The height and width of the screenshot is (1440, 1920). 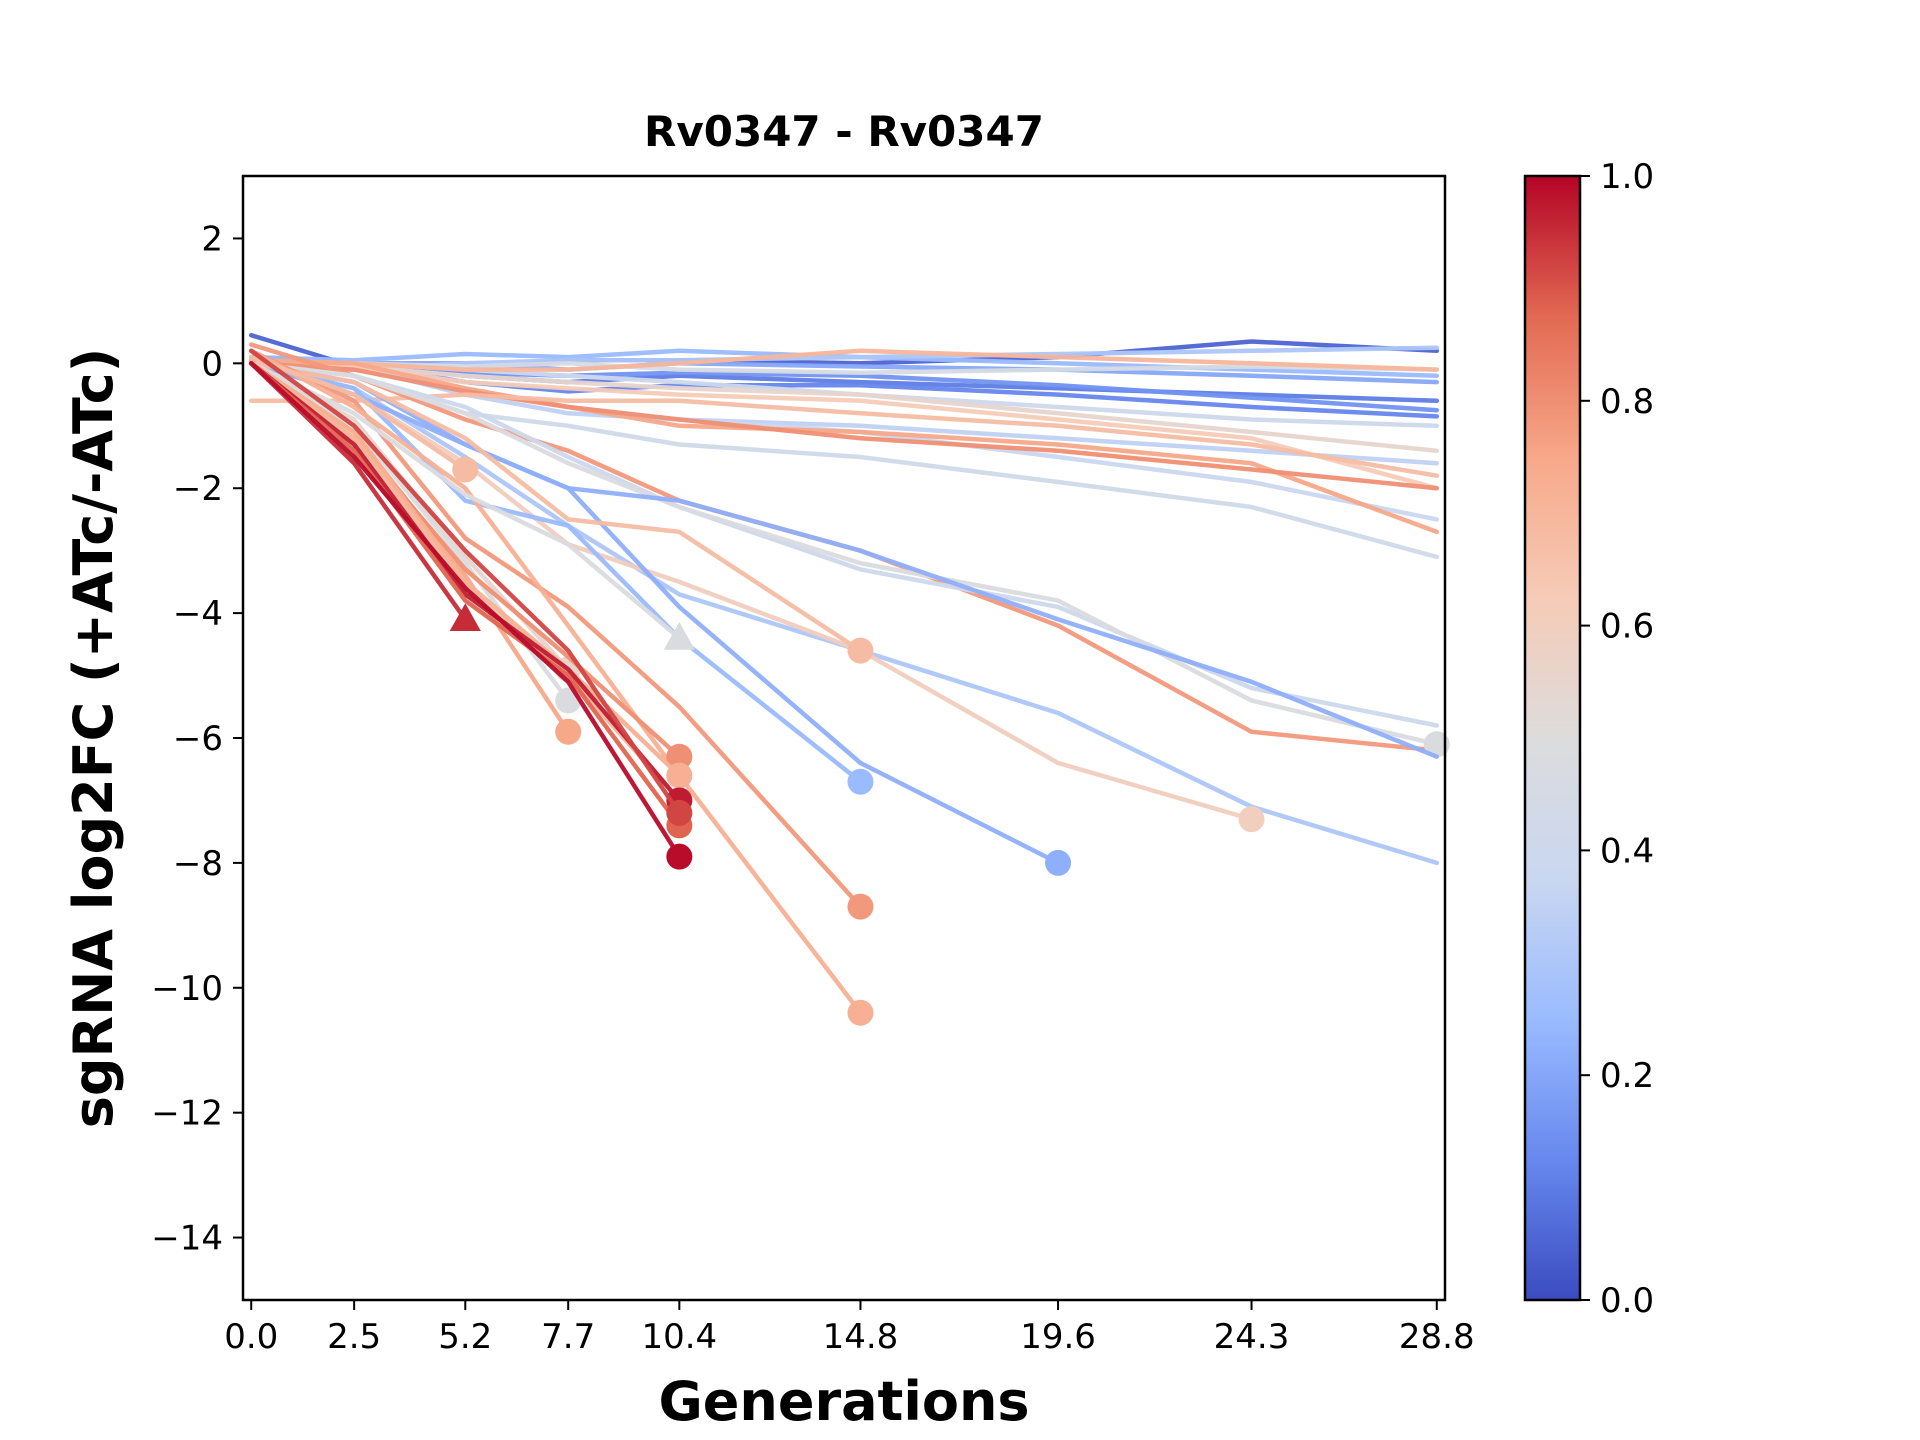 I want to click on y-tick-label: −6, so click(x=198, y=739).